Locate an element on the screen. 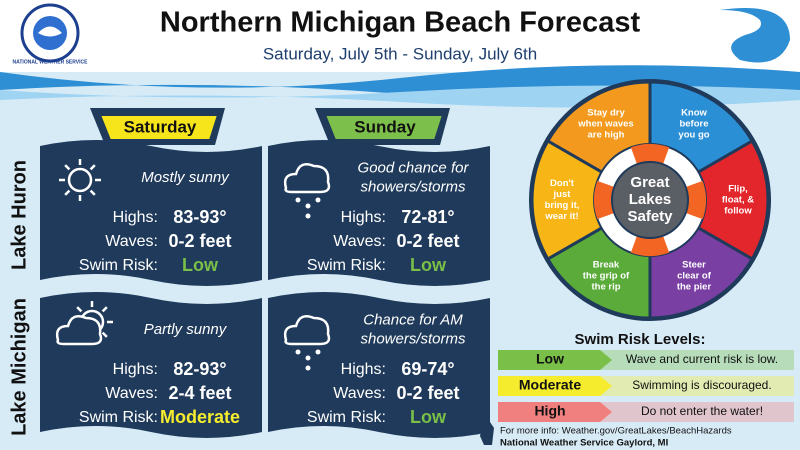 The width and height of the screenshot is (800, 450). row-value: Moderate is located at coordinates (200, 417).